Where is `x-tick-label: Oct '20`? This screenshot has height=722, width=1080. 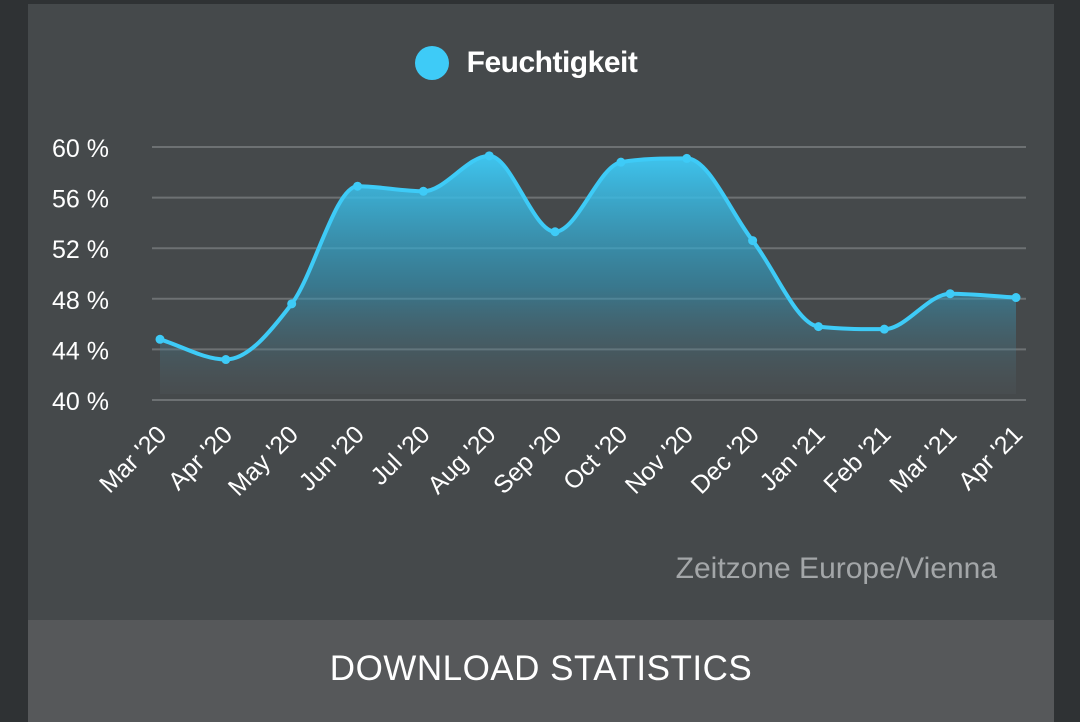
x-tick-label: Oct '20 is located at coordinates (595, 457).